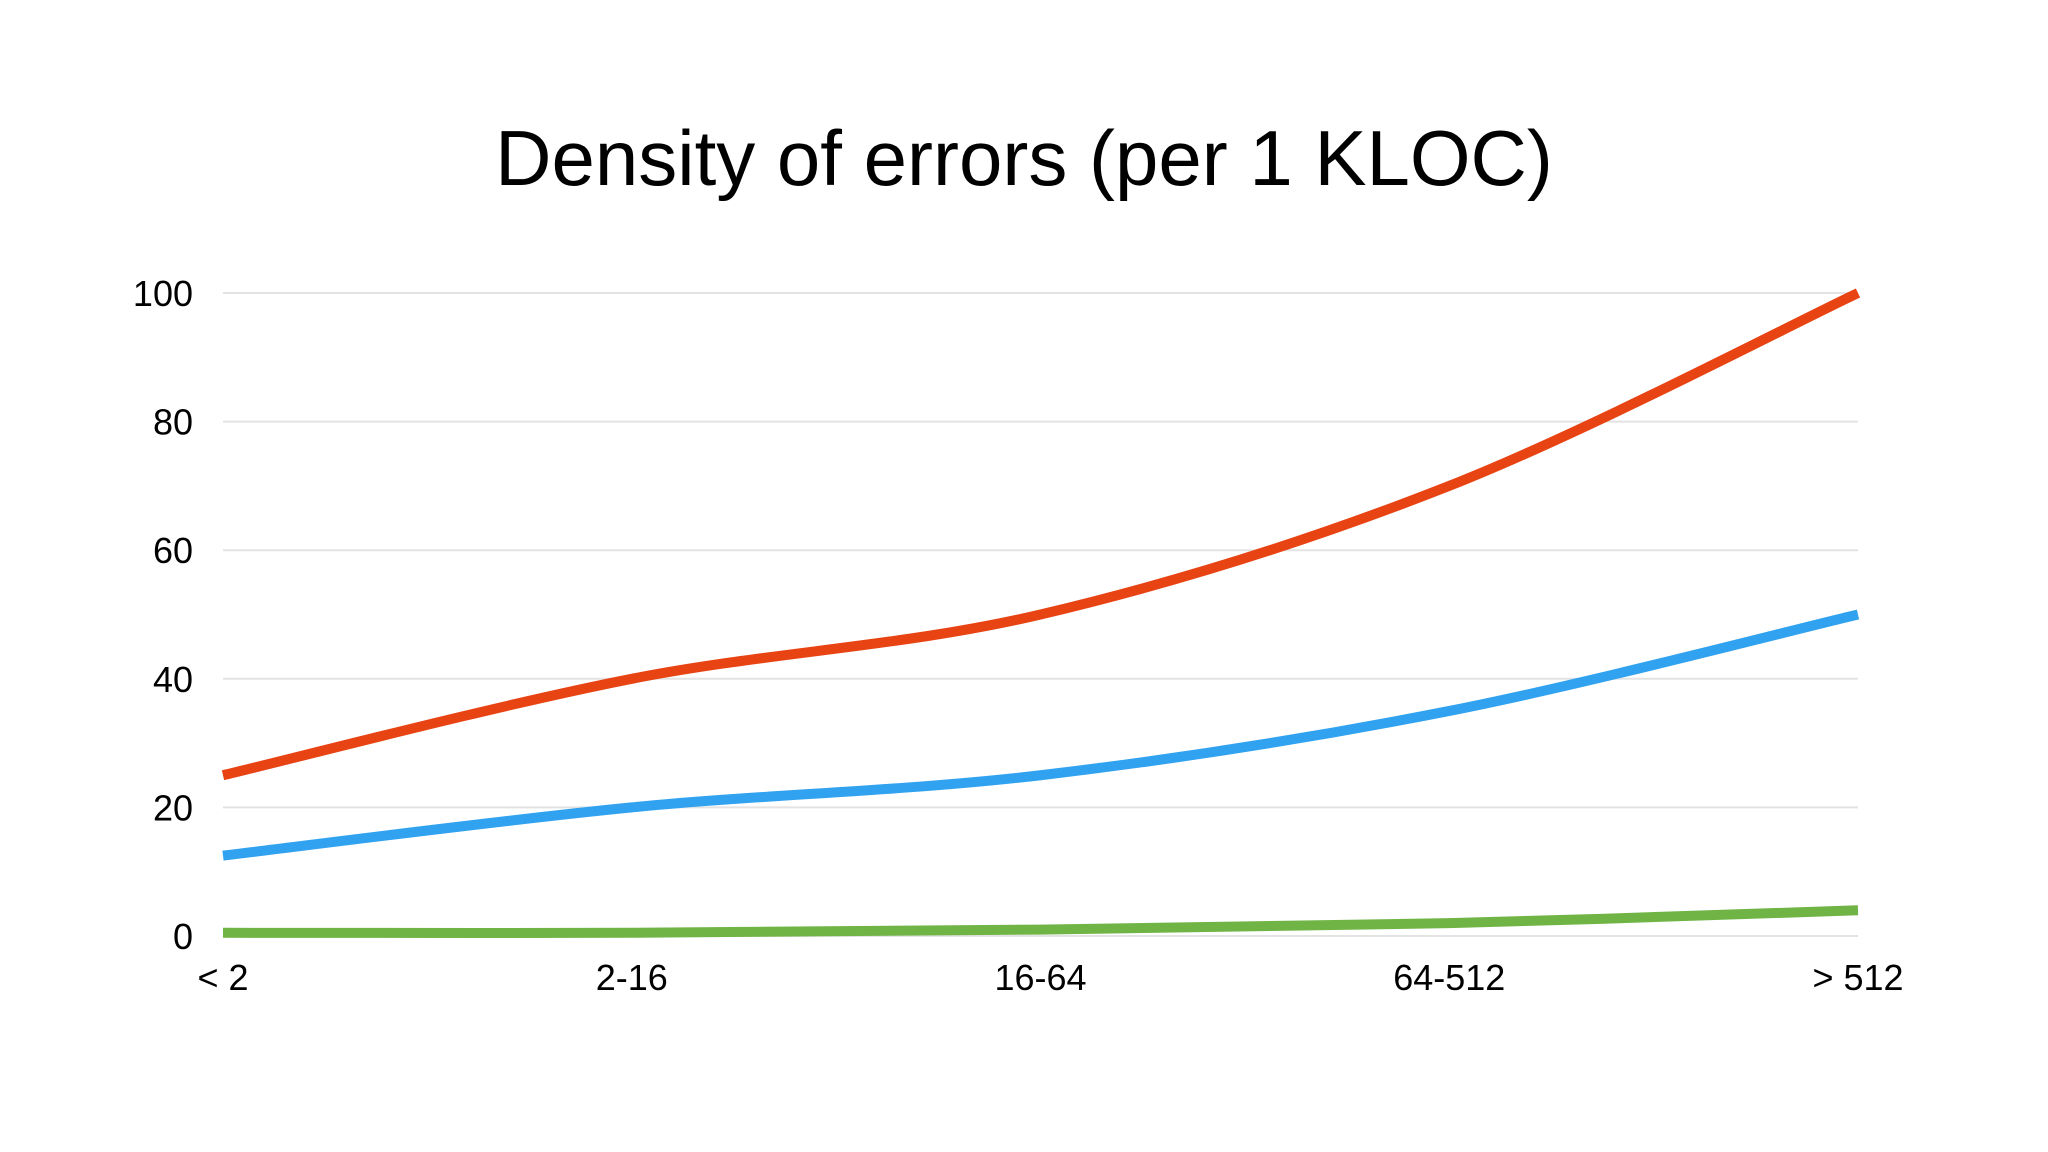  What do you see at coordinates (173, 550) in the screenshot?
I see `y-tick-label: 60` at bounding box center [173, 550].